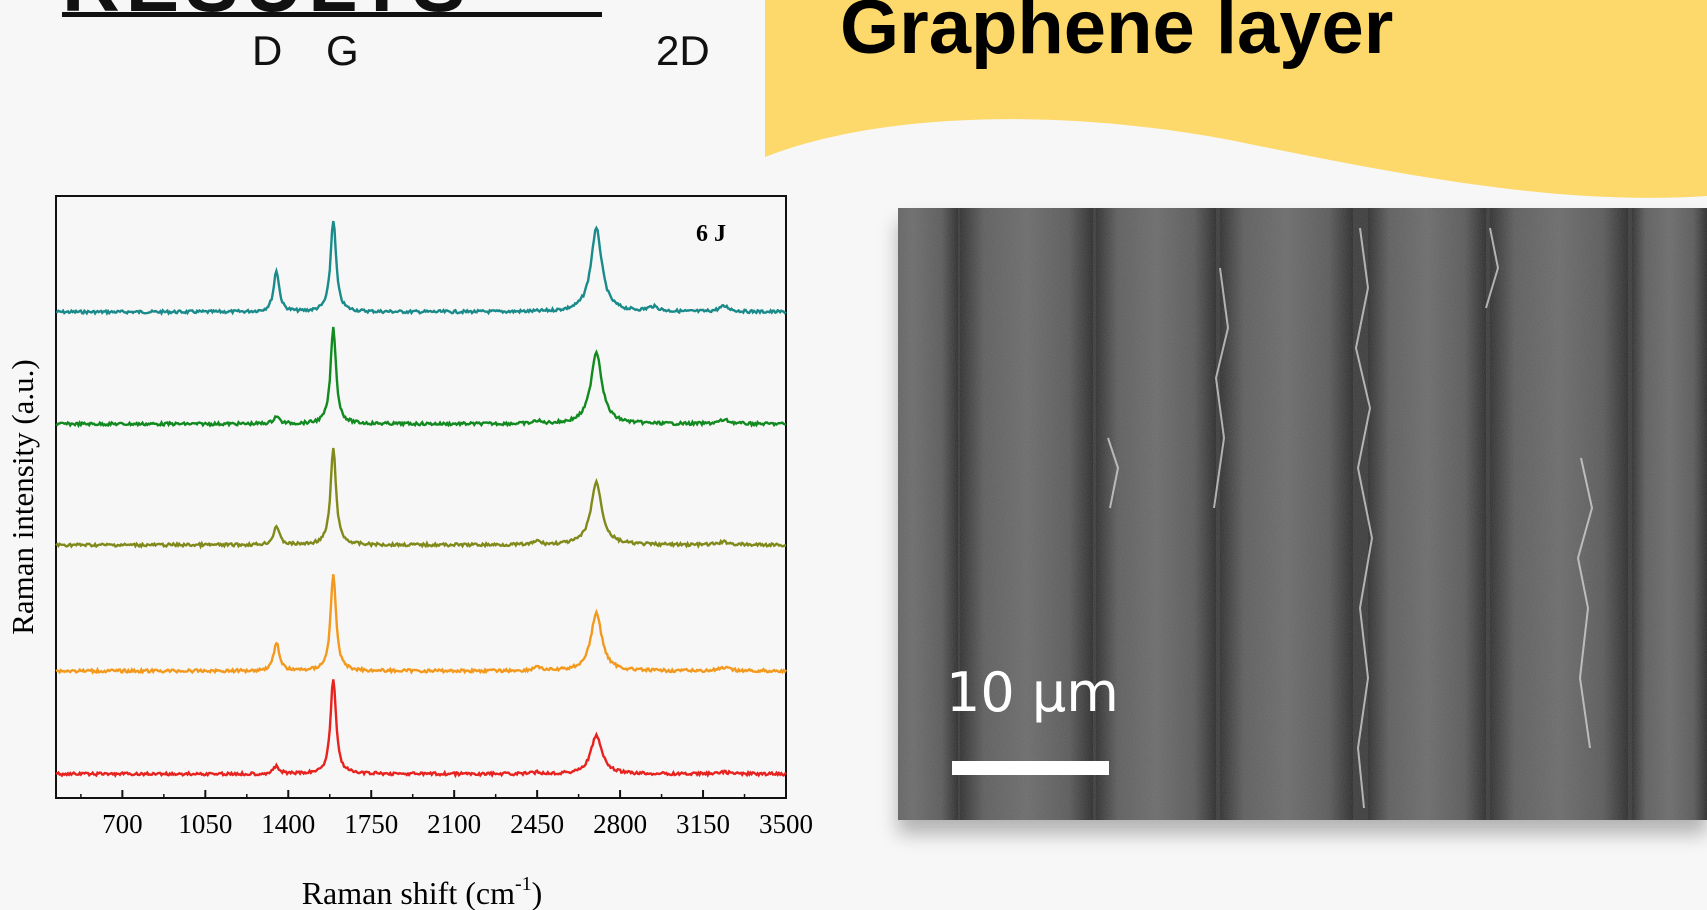 This screenshot has height=910, width=1707. Describe the element at coordinates (267, 50) in the screenshot. I see `band-label-d: D` at that location.